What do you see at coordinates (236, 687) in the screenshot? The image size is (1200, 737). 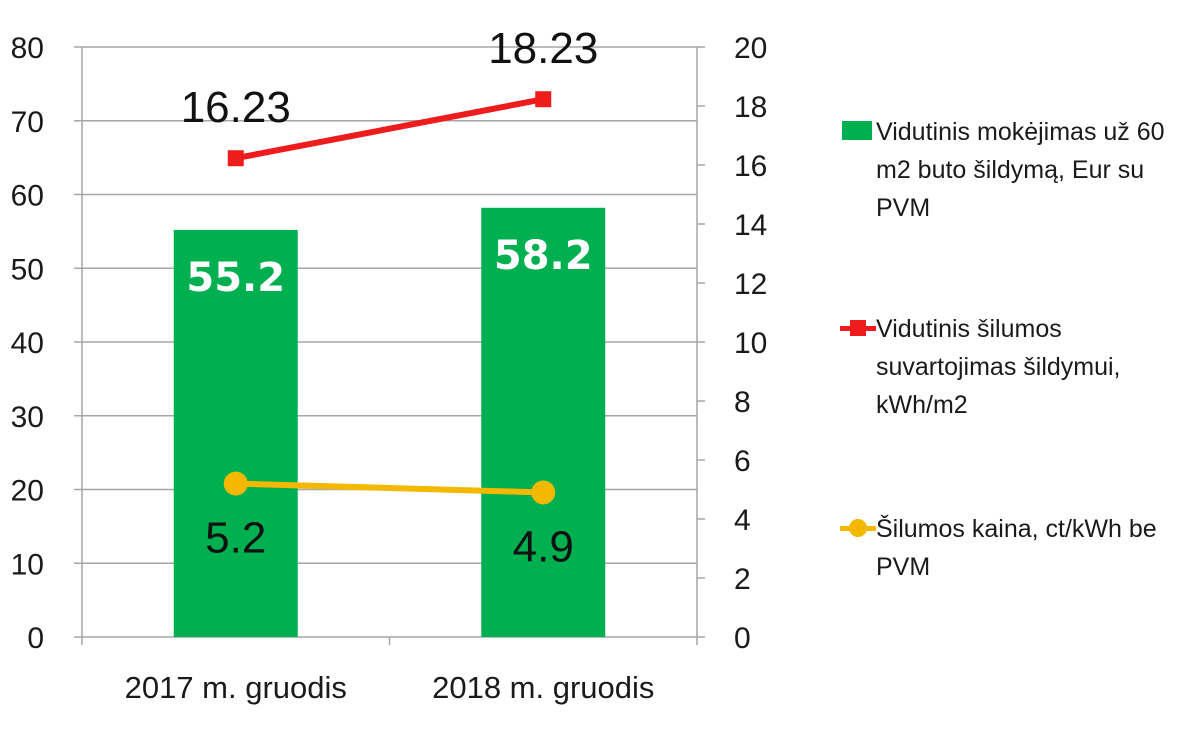 I see `x-category-label: 2017 m. gruodis` at bounding box center [236, 687].